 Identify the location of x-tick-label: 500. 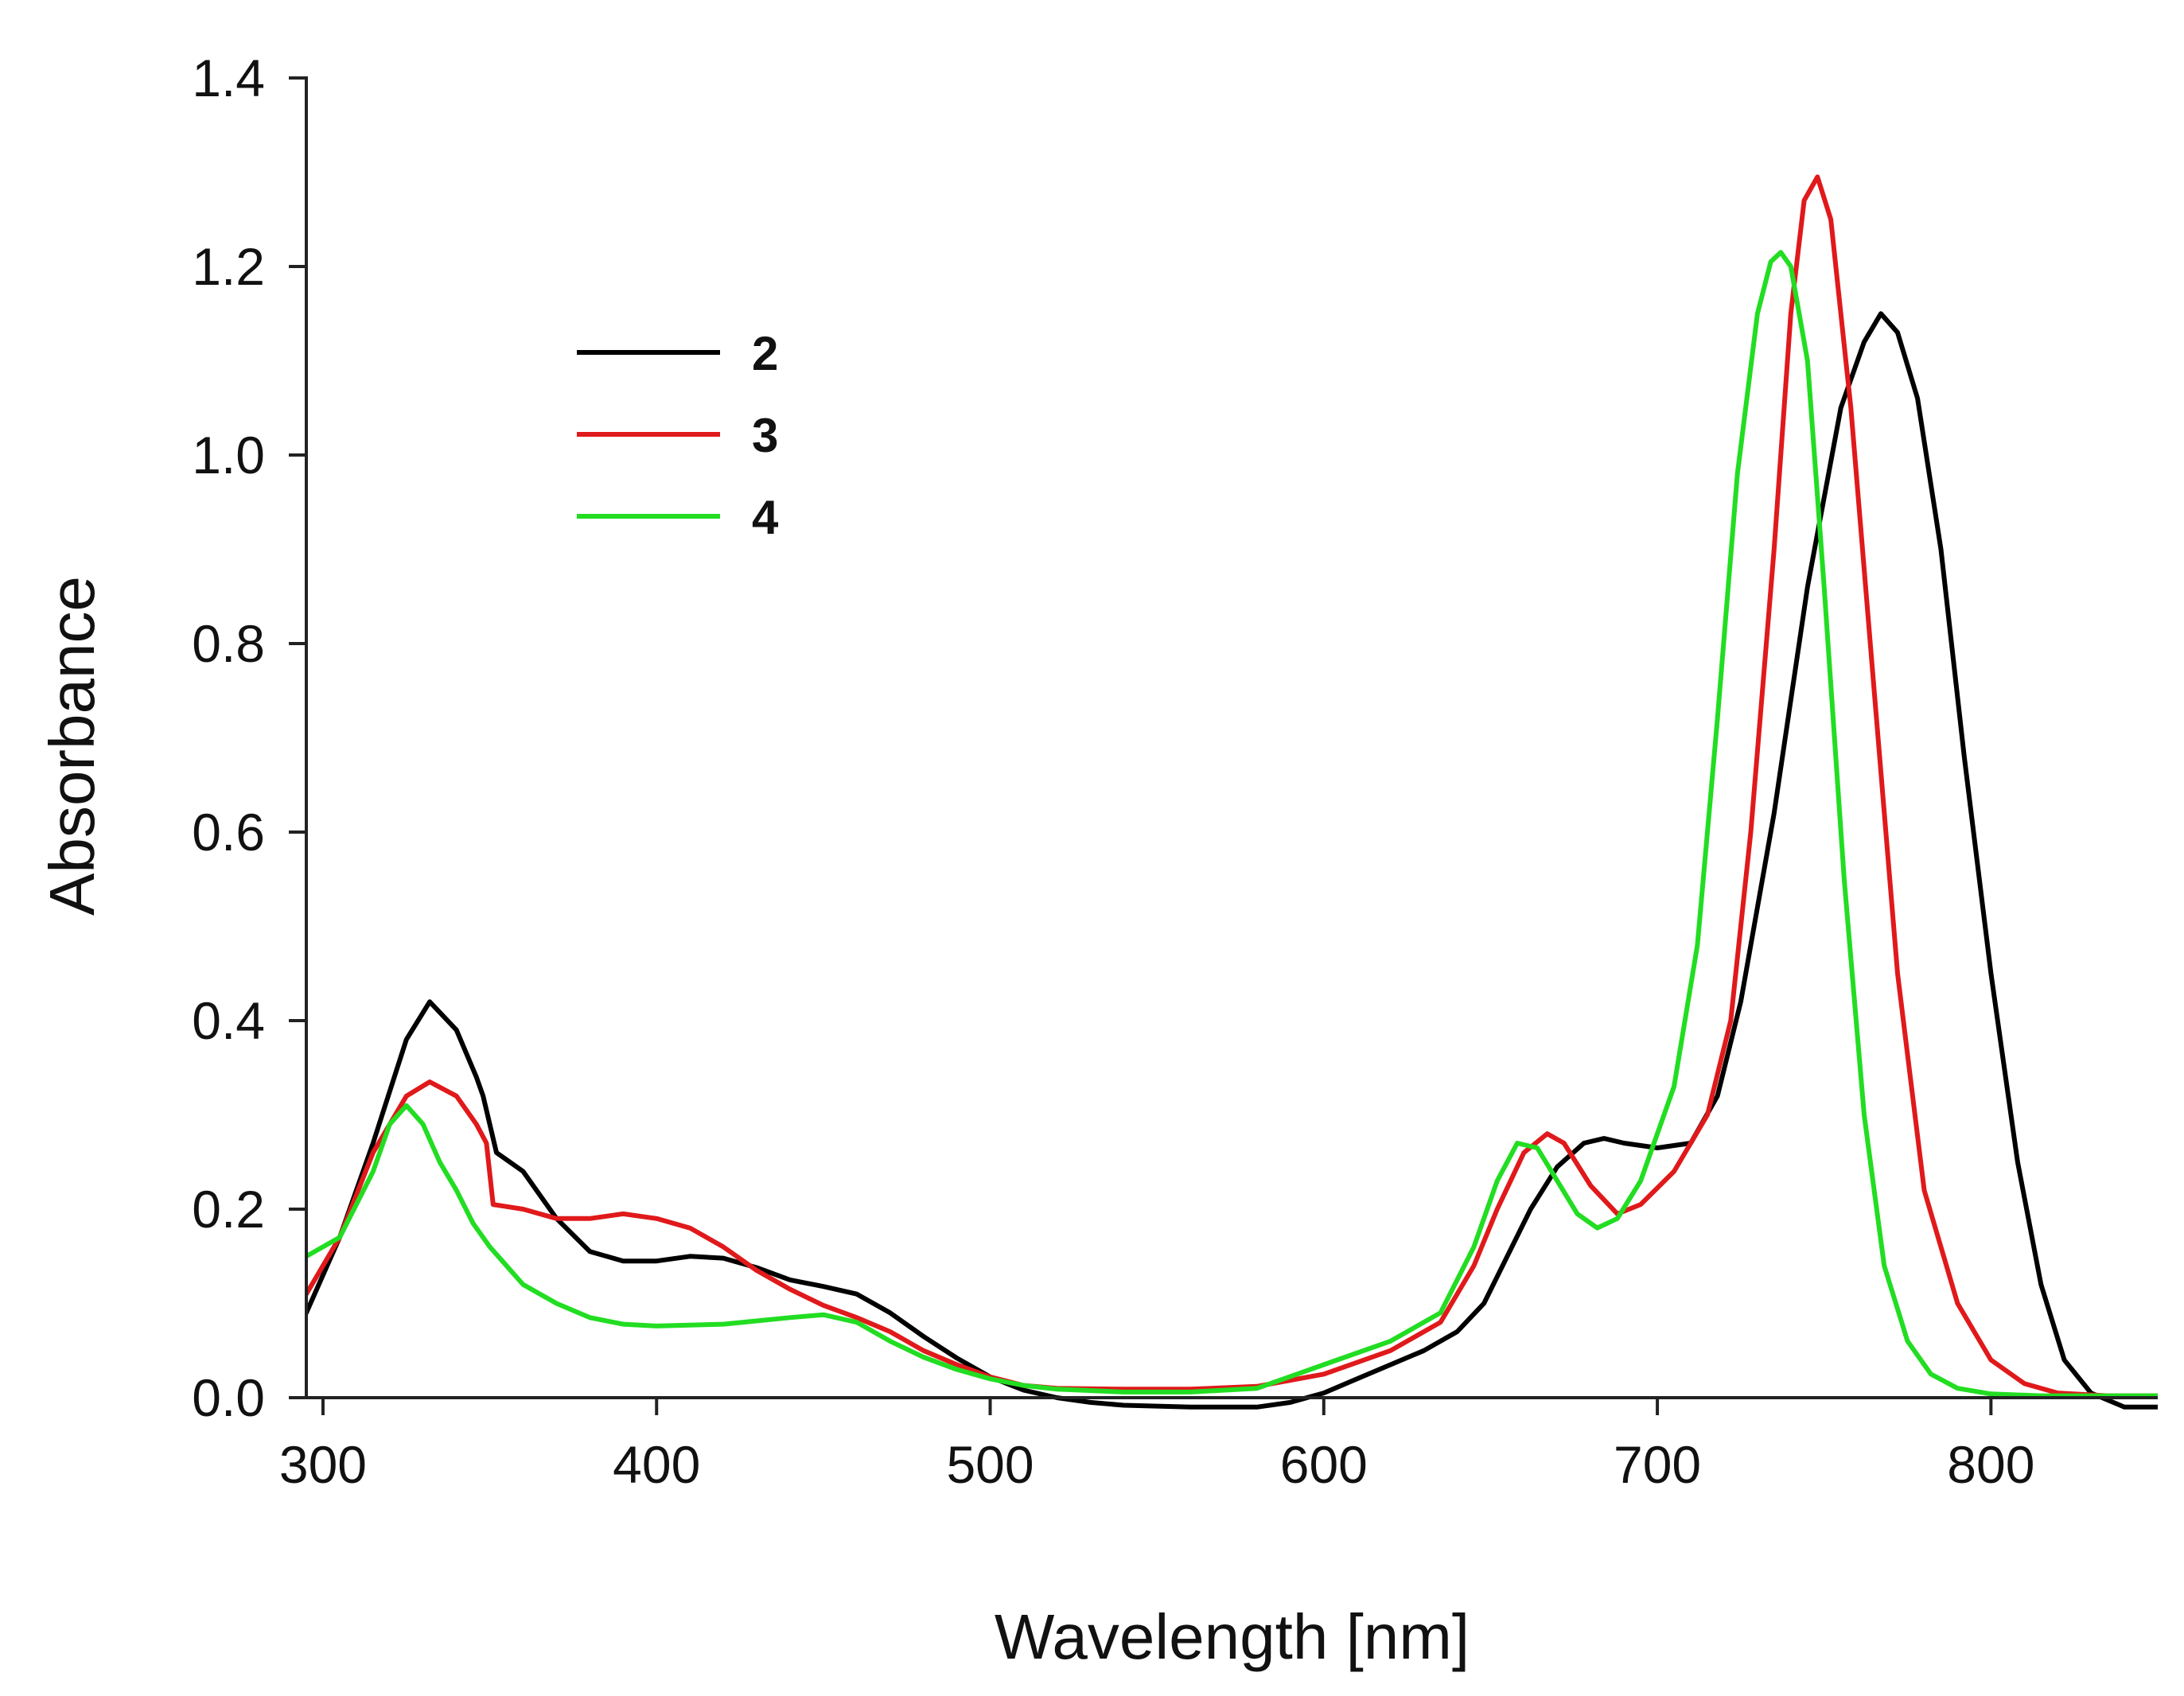
(990, 1464).